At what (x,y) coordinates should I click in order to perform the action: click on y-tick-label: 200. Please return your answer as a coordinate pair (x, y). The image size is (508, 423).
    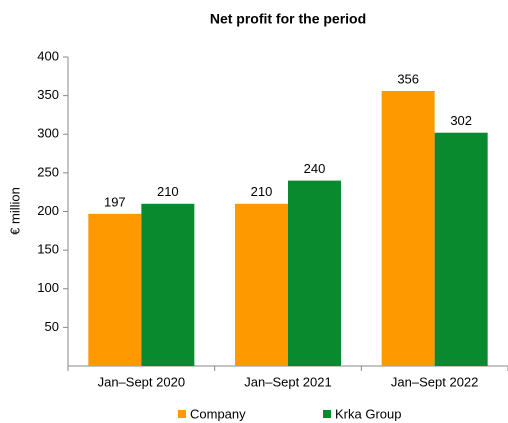
    Looking at the image, I should click on (48, 210).